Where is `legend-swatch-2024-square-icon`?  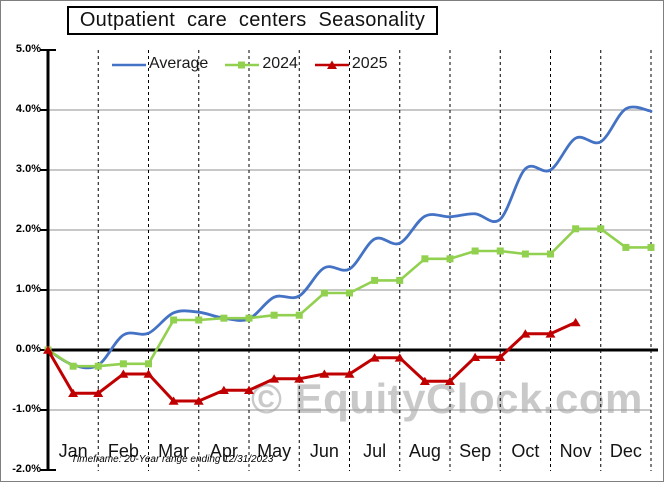
legend-swatch-2024-square-icon is located at coordinates (242, 65).